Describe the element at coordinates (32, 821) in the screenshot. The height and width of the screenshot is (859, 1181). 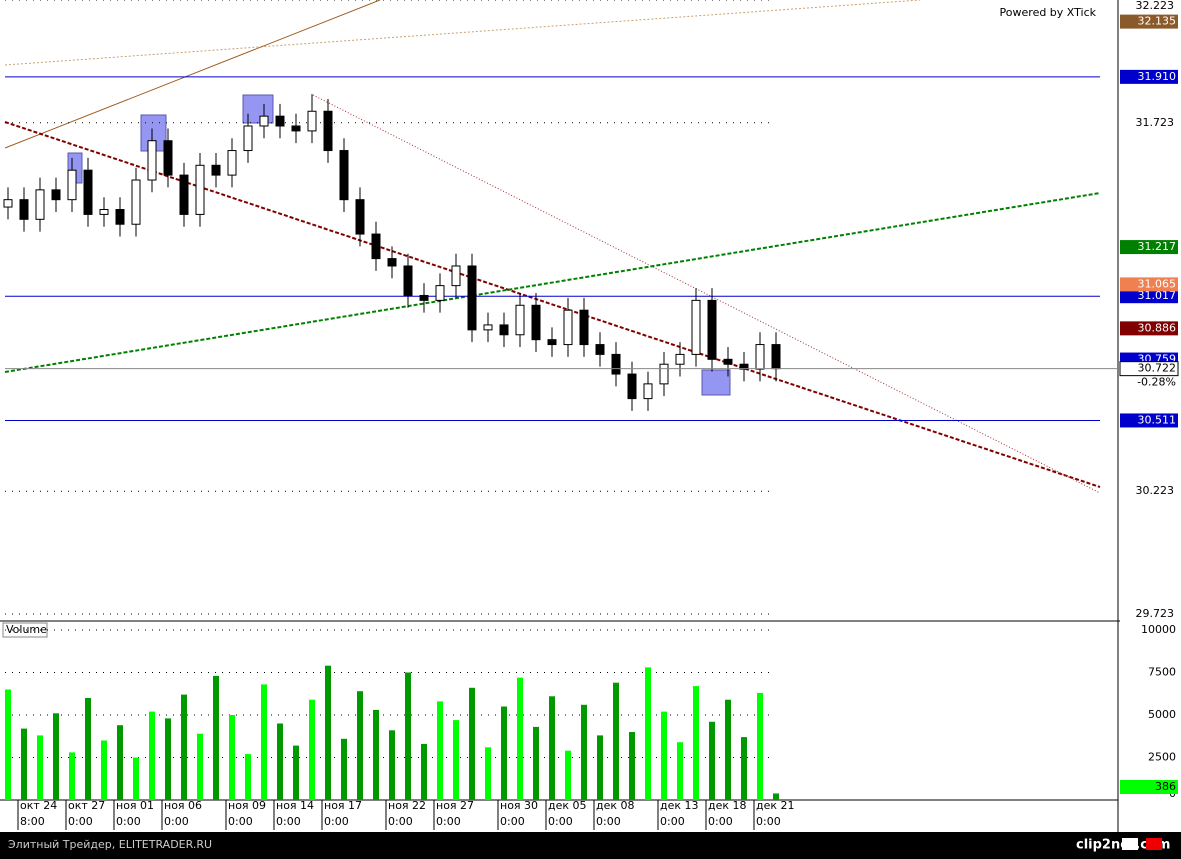
I see `x-time-label: 8:00` at that location.